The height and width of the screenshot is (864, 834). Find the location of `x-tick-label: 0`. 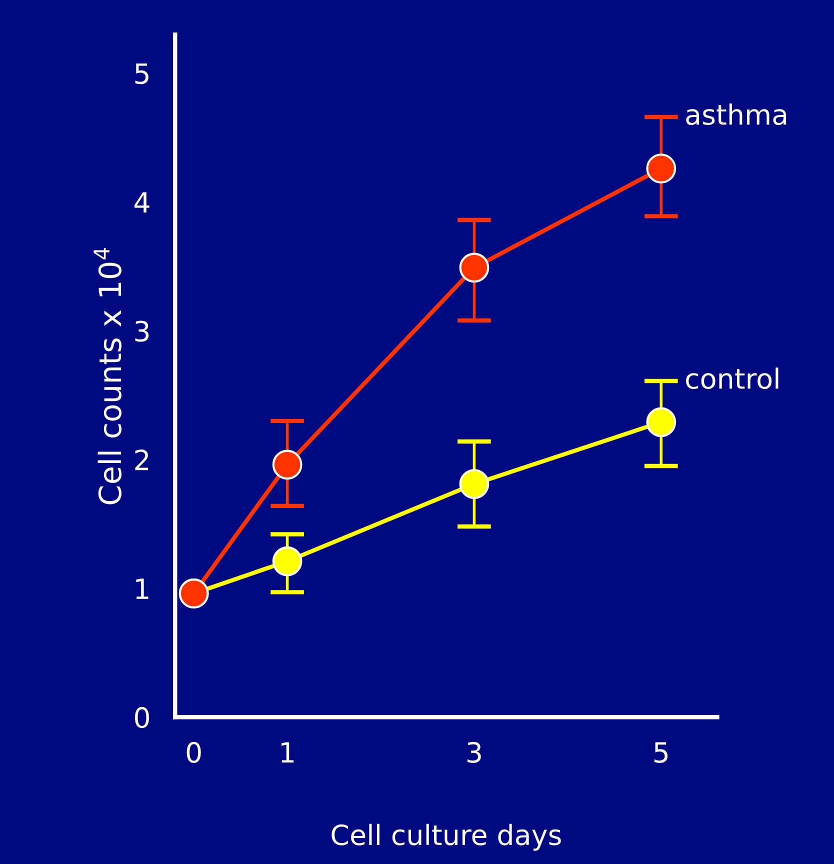

x-tick-label: 0 is located at coordinates (193, 752).